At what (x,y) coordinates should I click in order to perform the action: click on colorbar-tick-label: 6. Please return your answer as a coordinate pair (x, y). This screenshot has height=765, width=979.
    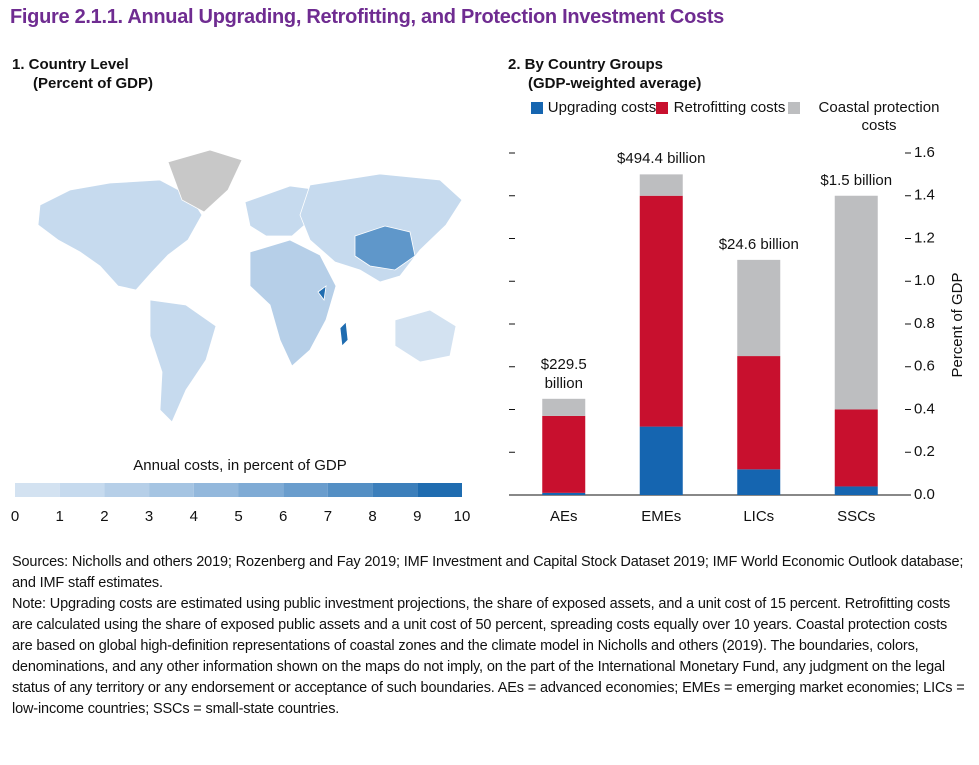
    Looking at the image, I should click on (283, 516).